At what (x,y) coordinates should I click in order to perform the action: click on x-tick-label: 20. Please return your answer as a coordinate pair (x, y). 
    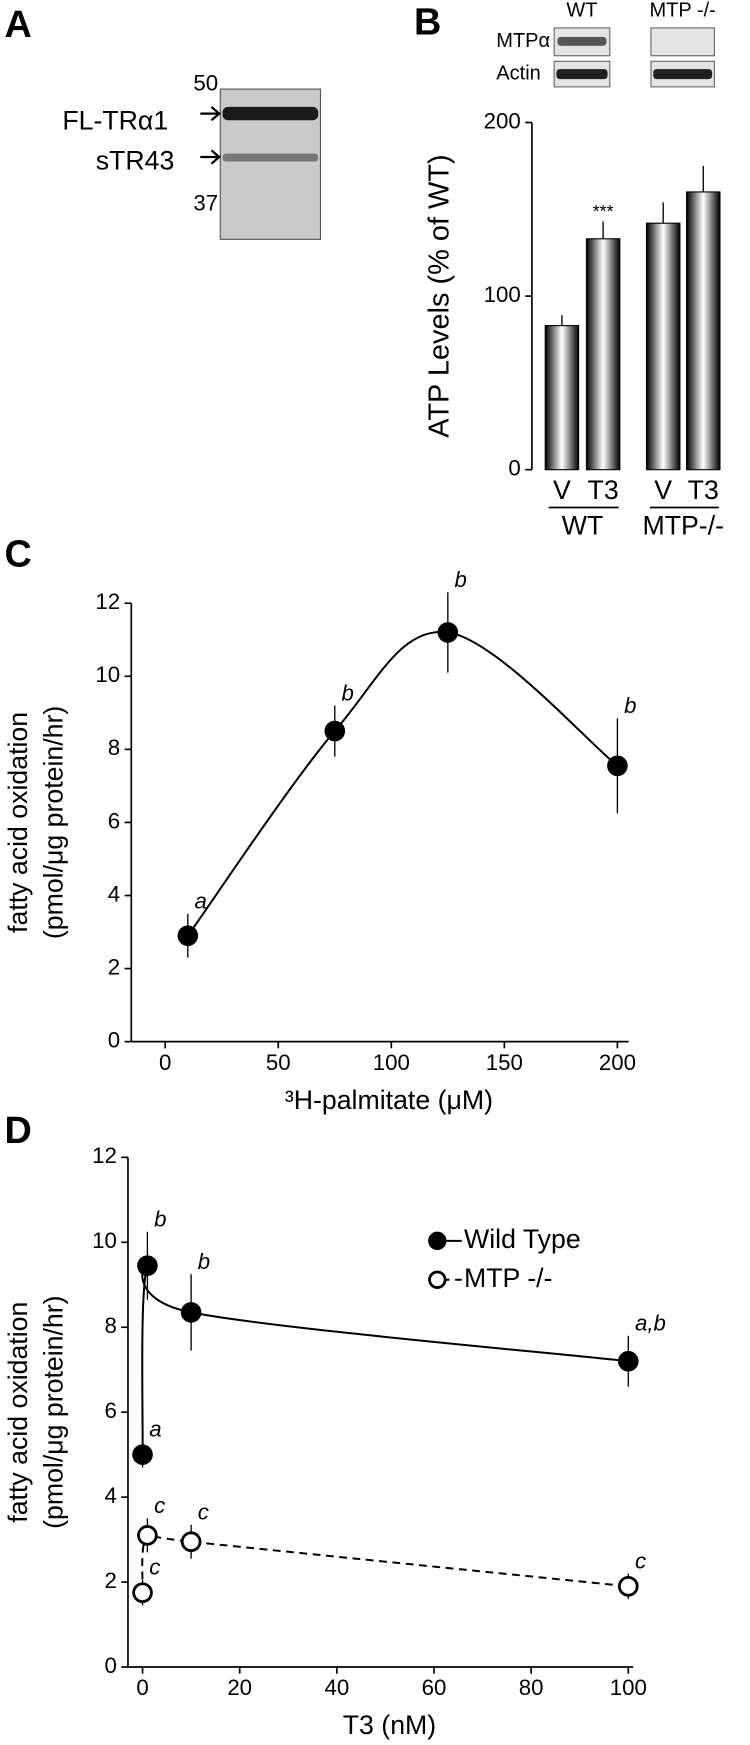
    Looking at the image, I should click on (239, 1687).